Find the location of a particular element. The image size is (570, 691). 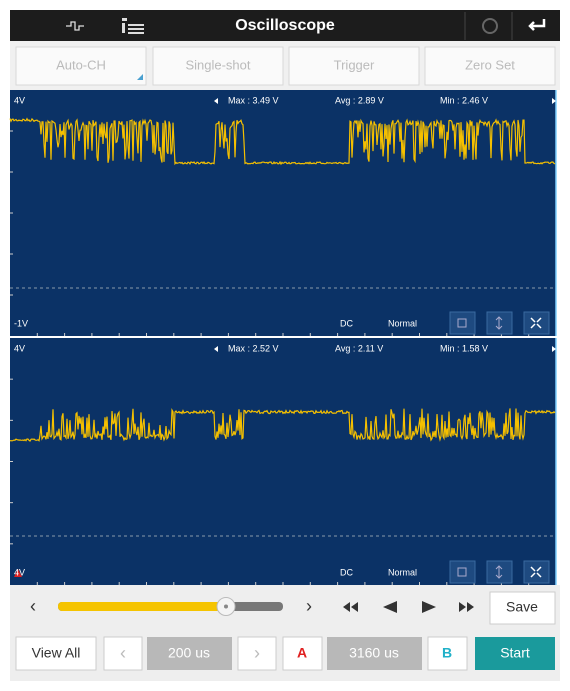

fast-back is located at coordinates (350, 607).